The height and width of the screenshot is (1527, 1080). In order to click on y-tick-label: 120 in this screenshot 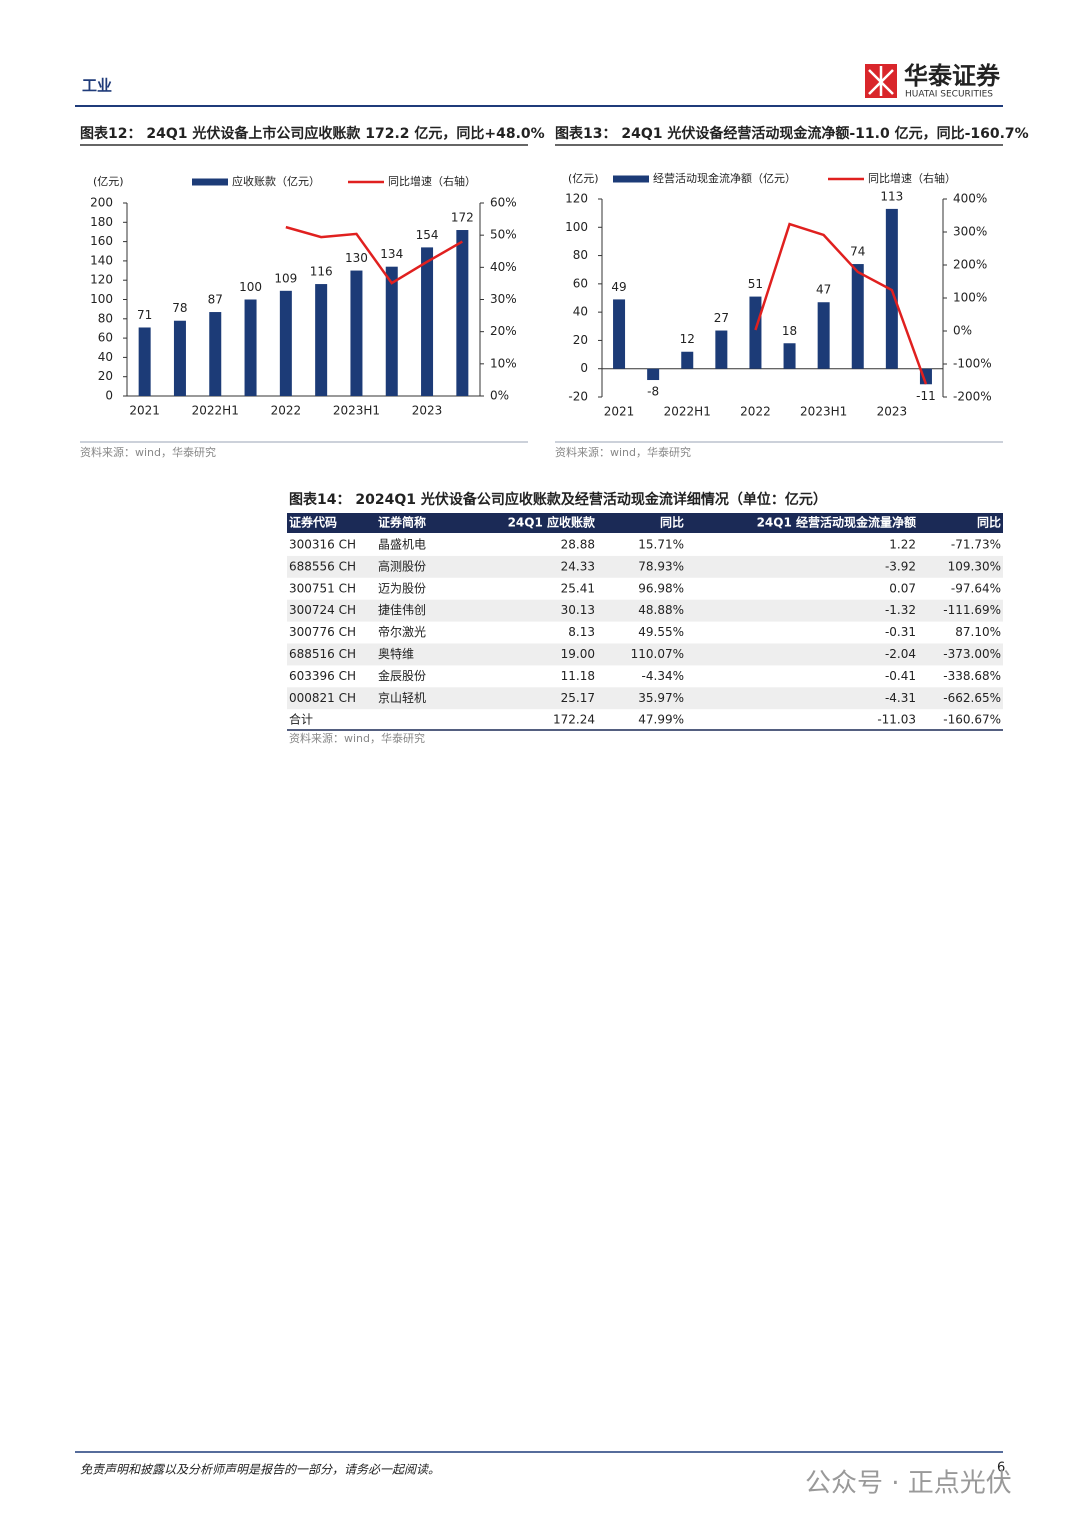, I will do `click(101, 280)`.